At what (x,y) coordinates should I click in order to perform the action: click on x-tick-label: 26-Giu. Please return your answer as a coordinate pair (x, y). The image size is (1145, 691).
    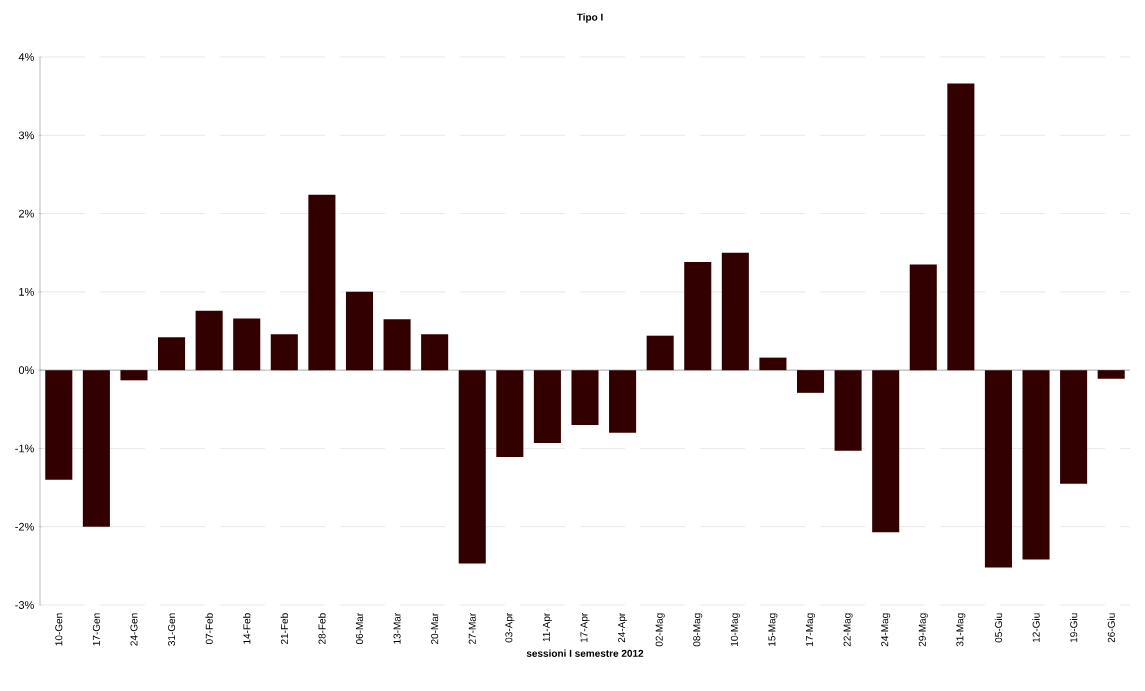
    Looking at the image, I should click on (1111, 628).